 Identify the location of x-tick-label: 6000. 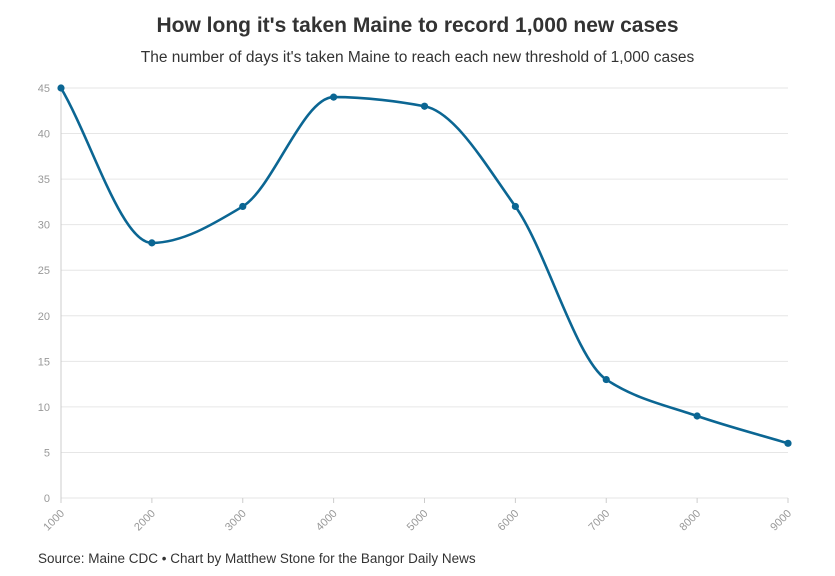
(509, 521).